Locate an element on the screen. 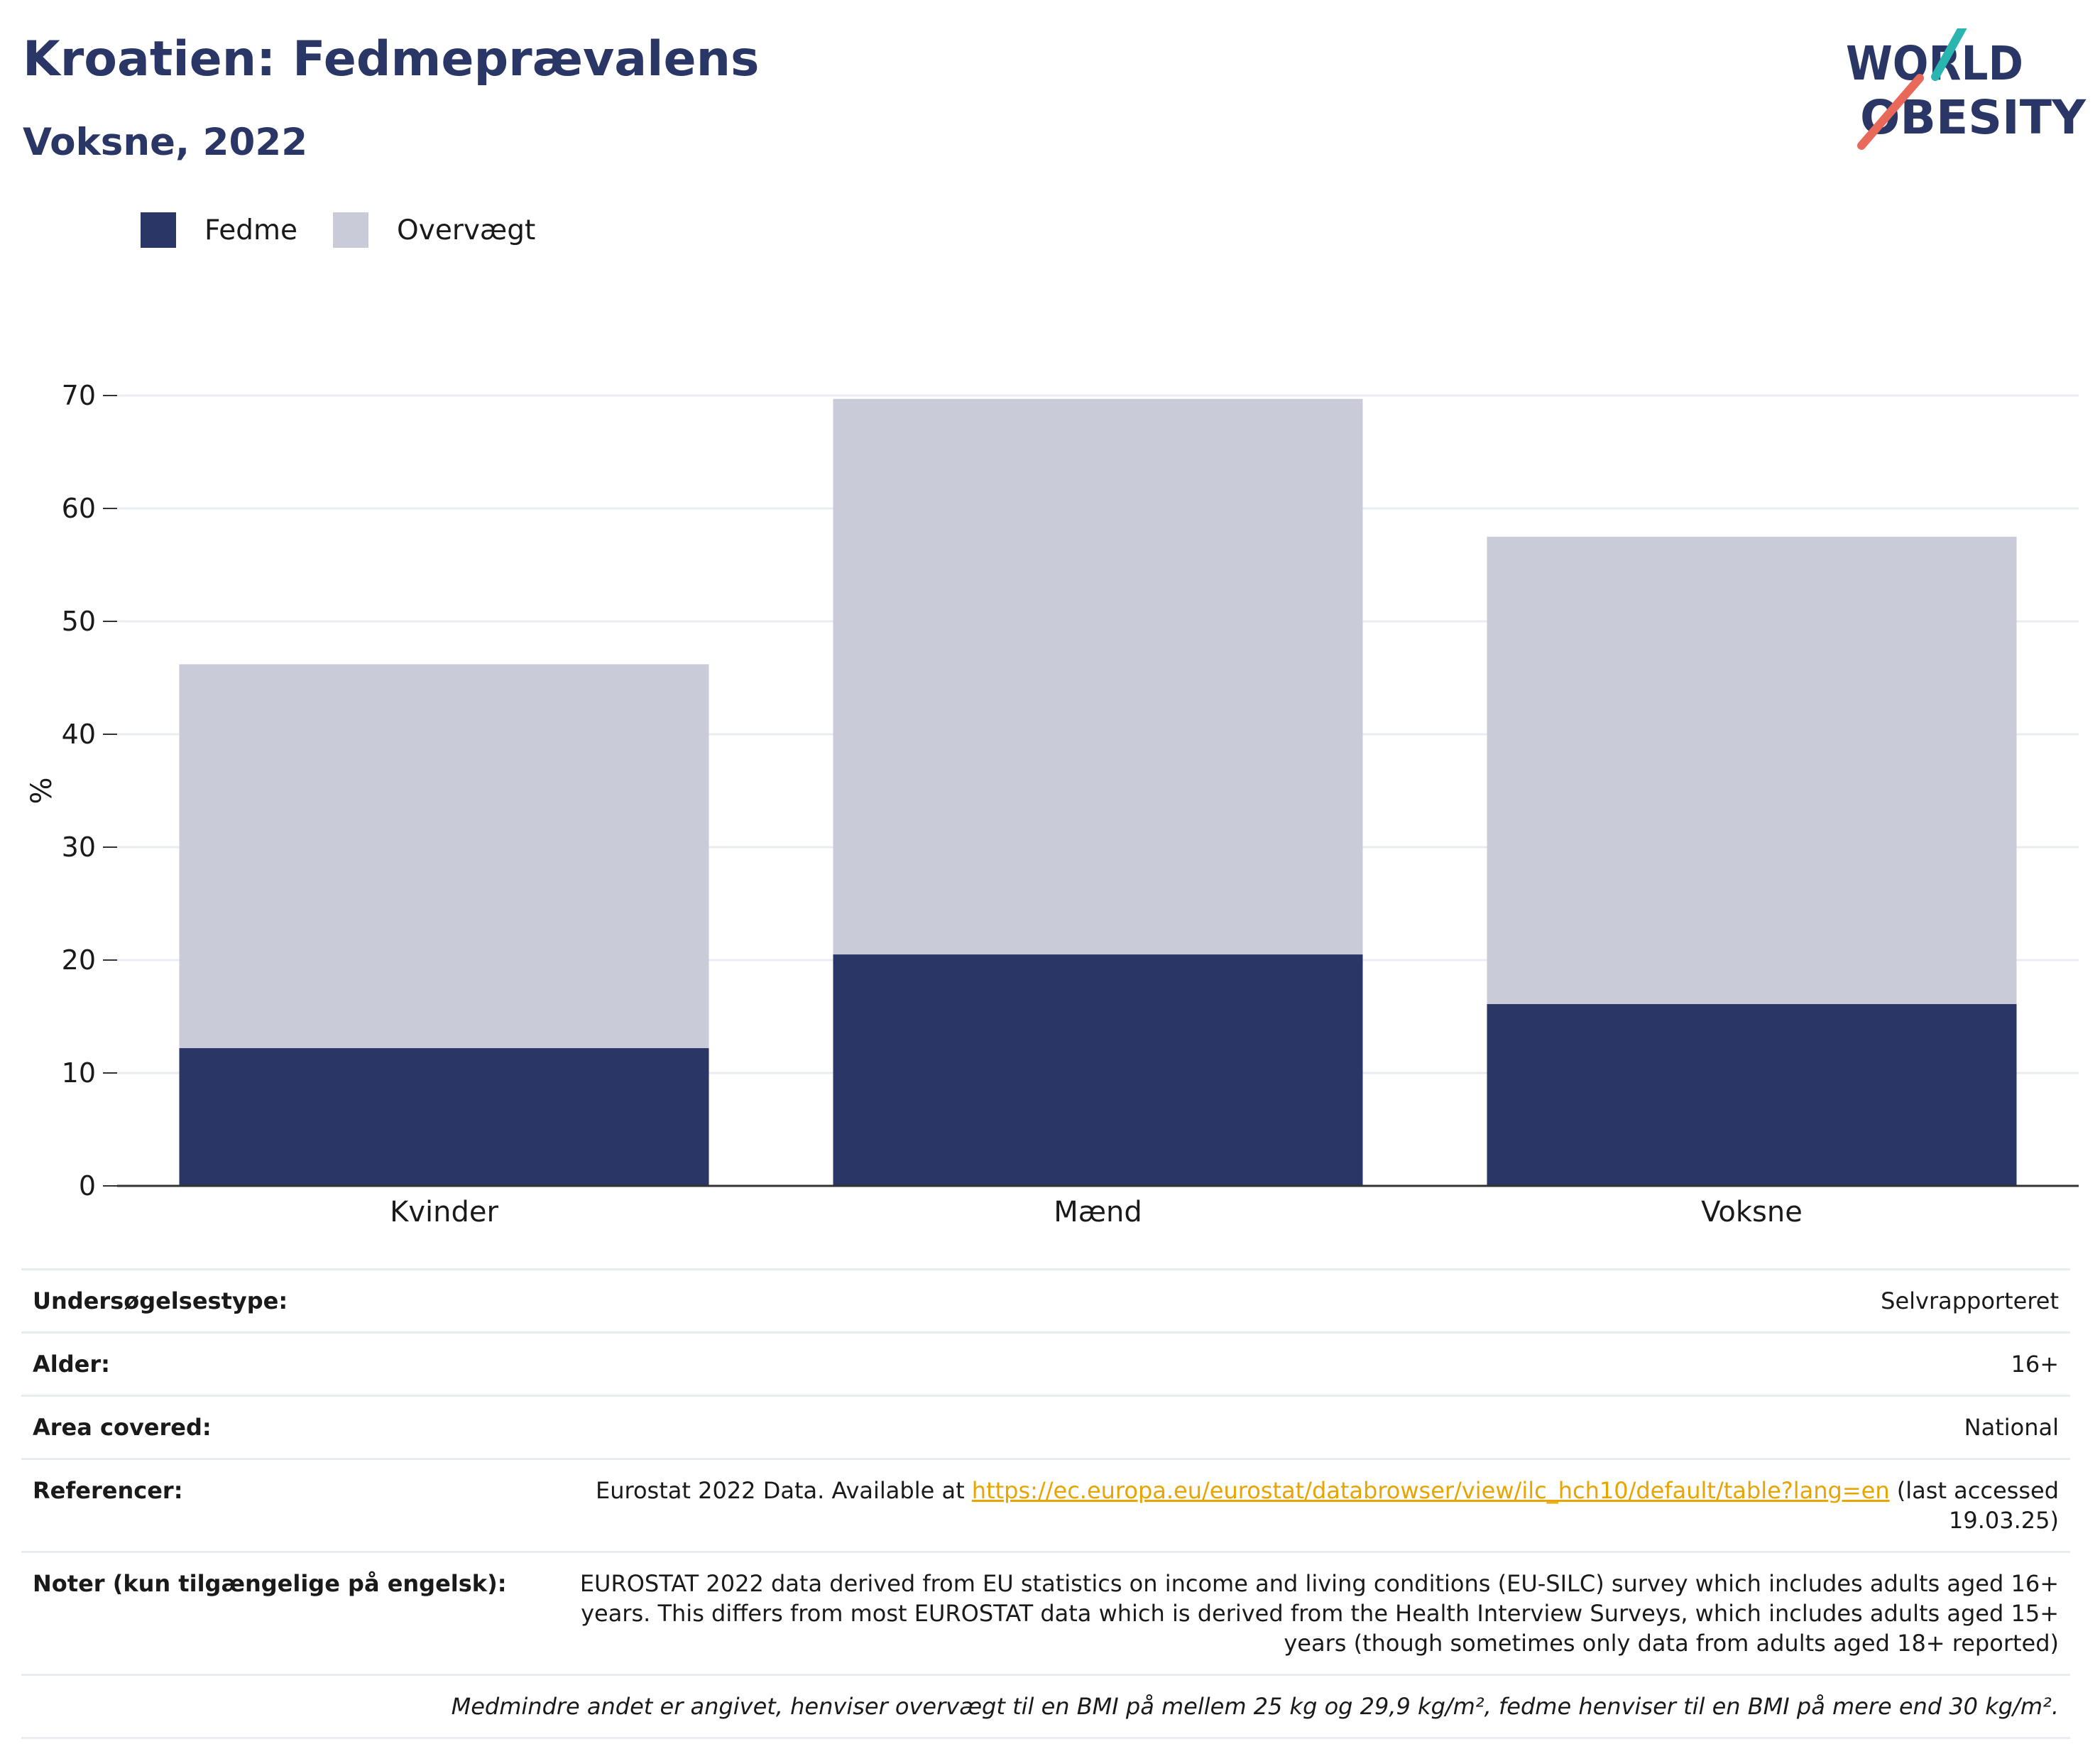 This screenshot has height=1749, width=2100. y-tick-label-10: 10 is located at coordinates (79, 1073).